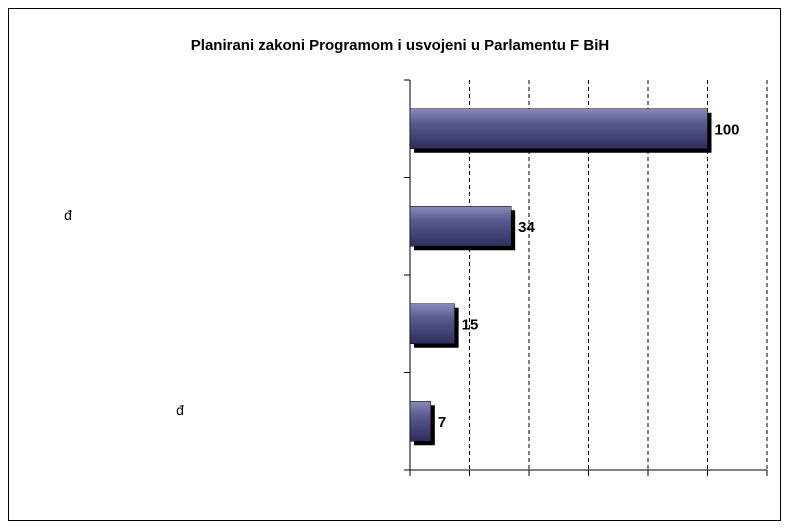  I want to click on value-label: 7, so click(442, 422).